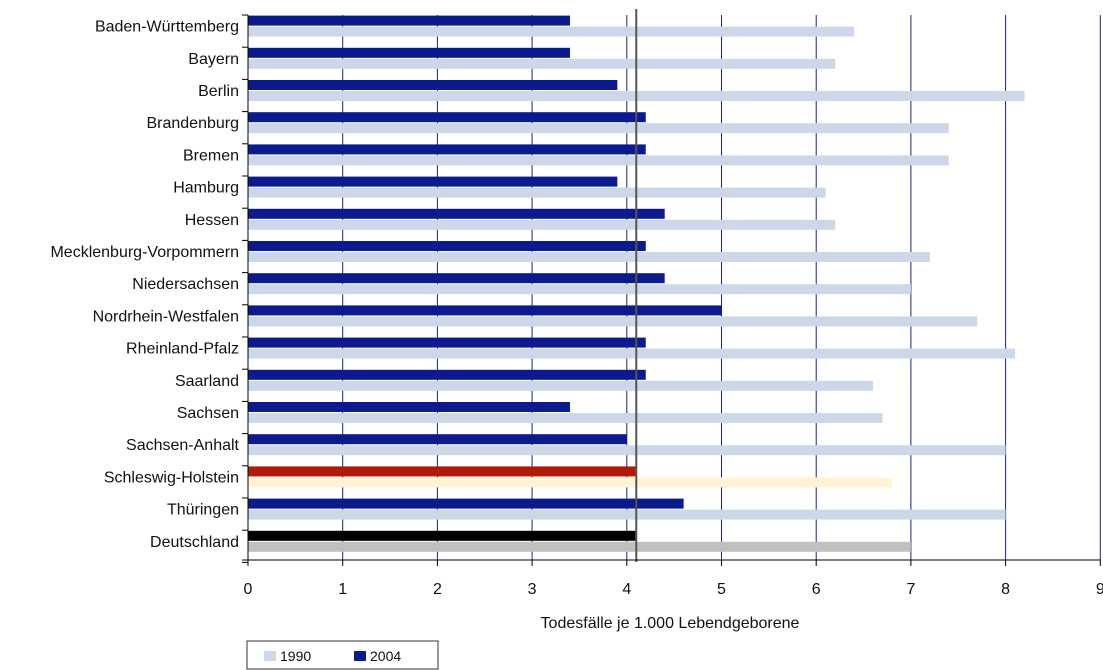  Describe the element at coordinates (167, 27) in the screenshot. I see `category-label: Baden-Württemberg` at that location.